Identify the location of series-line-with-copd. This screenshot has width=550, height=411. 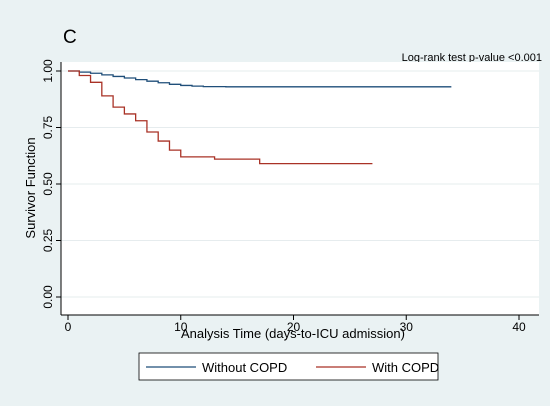
(220, 117).